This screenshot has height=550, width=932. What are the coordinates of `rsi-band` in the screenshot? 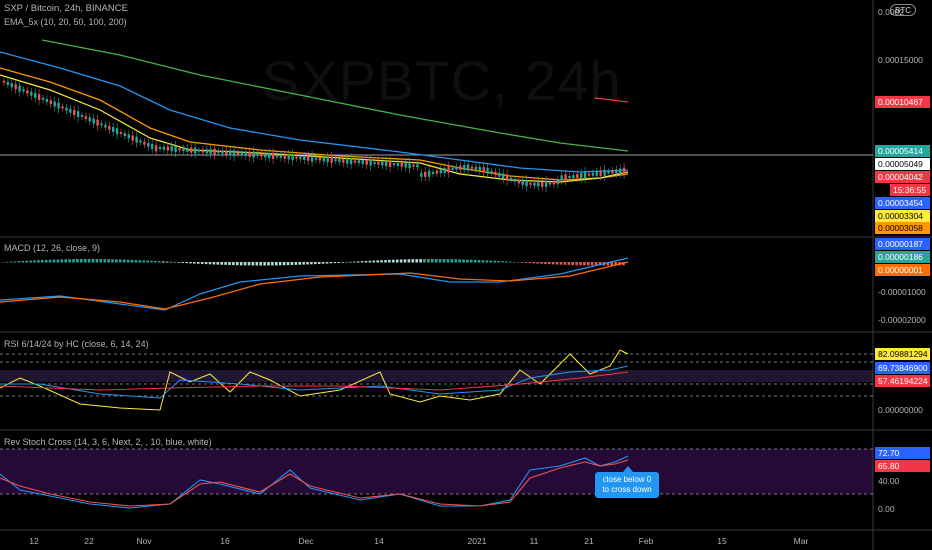 It's located at (436, 376).